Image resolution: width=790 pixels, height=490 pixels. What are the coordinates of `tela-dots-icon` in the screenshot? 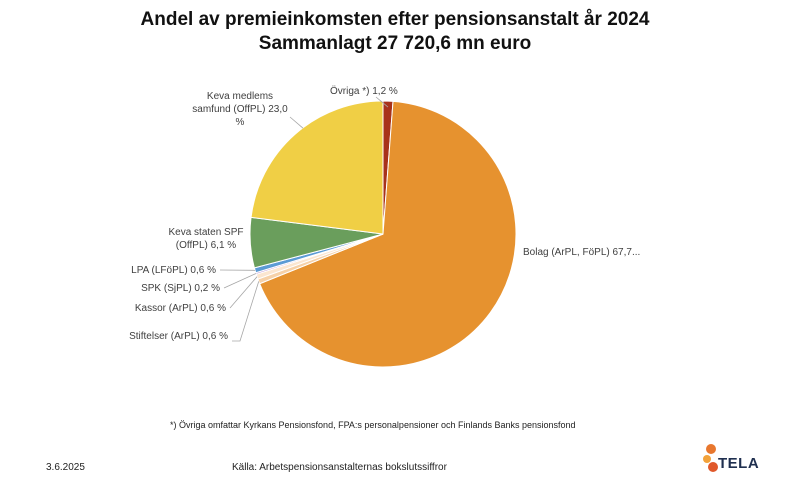 It's located at (710, 458).